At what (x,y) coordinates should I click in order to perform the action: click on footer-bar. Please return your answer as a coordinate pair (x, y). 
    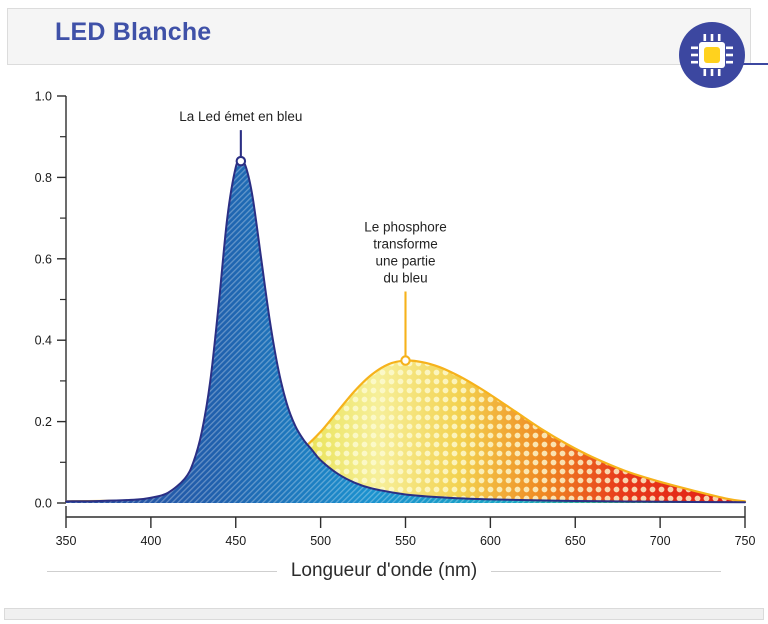
    Looking at the image, I should click on (384, 614).